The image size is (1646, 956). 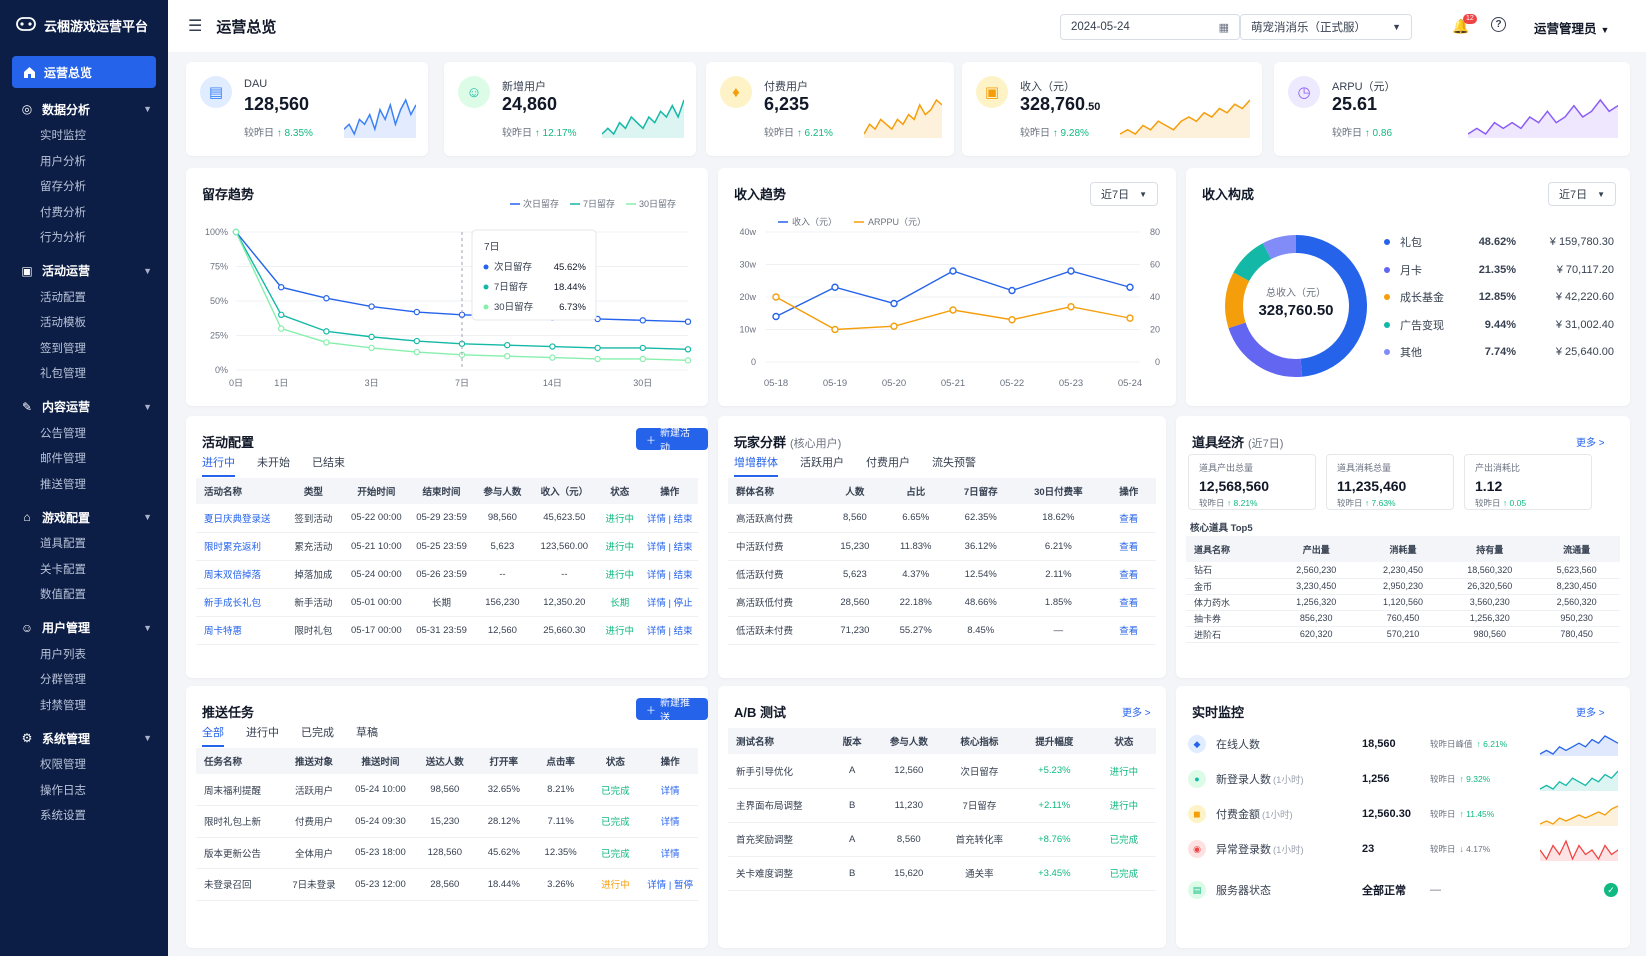 I want to click on sidebar-group-3: ✎ 内容运营 ▼, so click(x=84, y=407).